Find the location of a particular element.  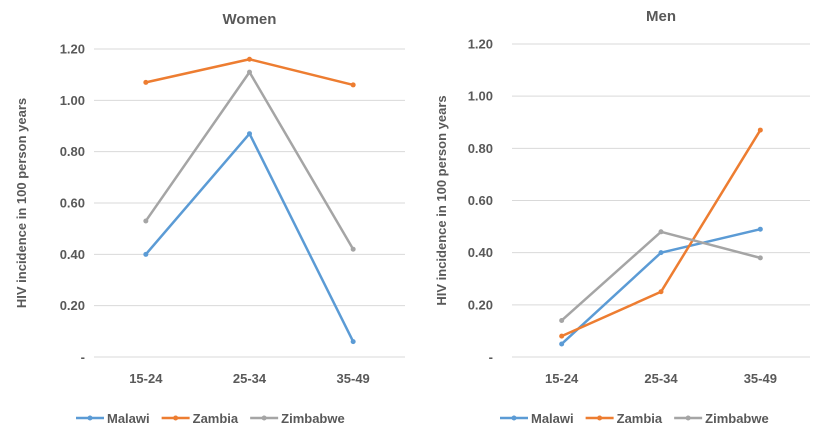

chart-title: Men is located at coordinates (661, 16).